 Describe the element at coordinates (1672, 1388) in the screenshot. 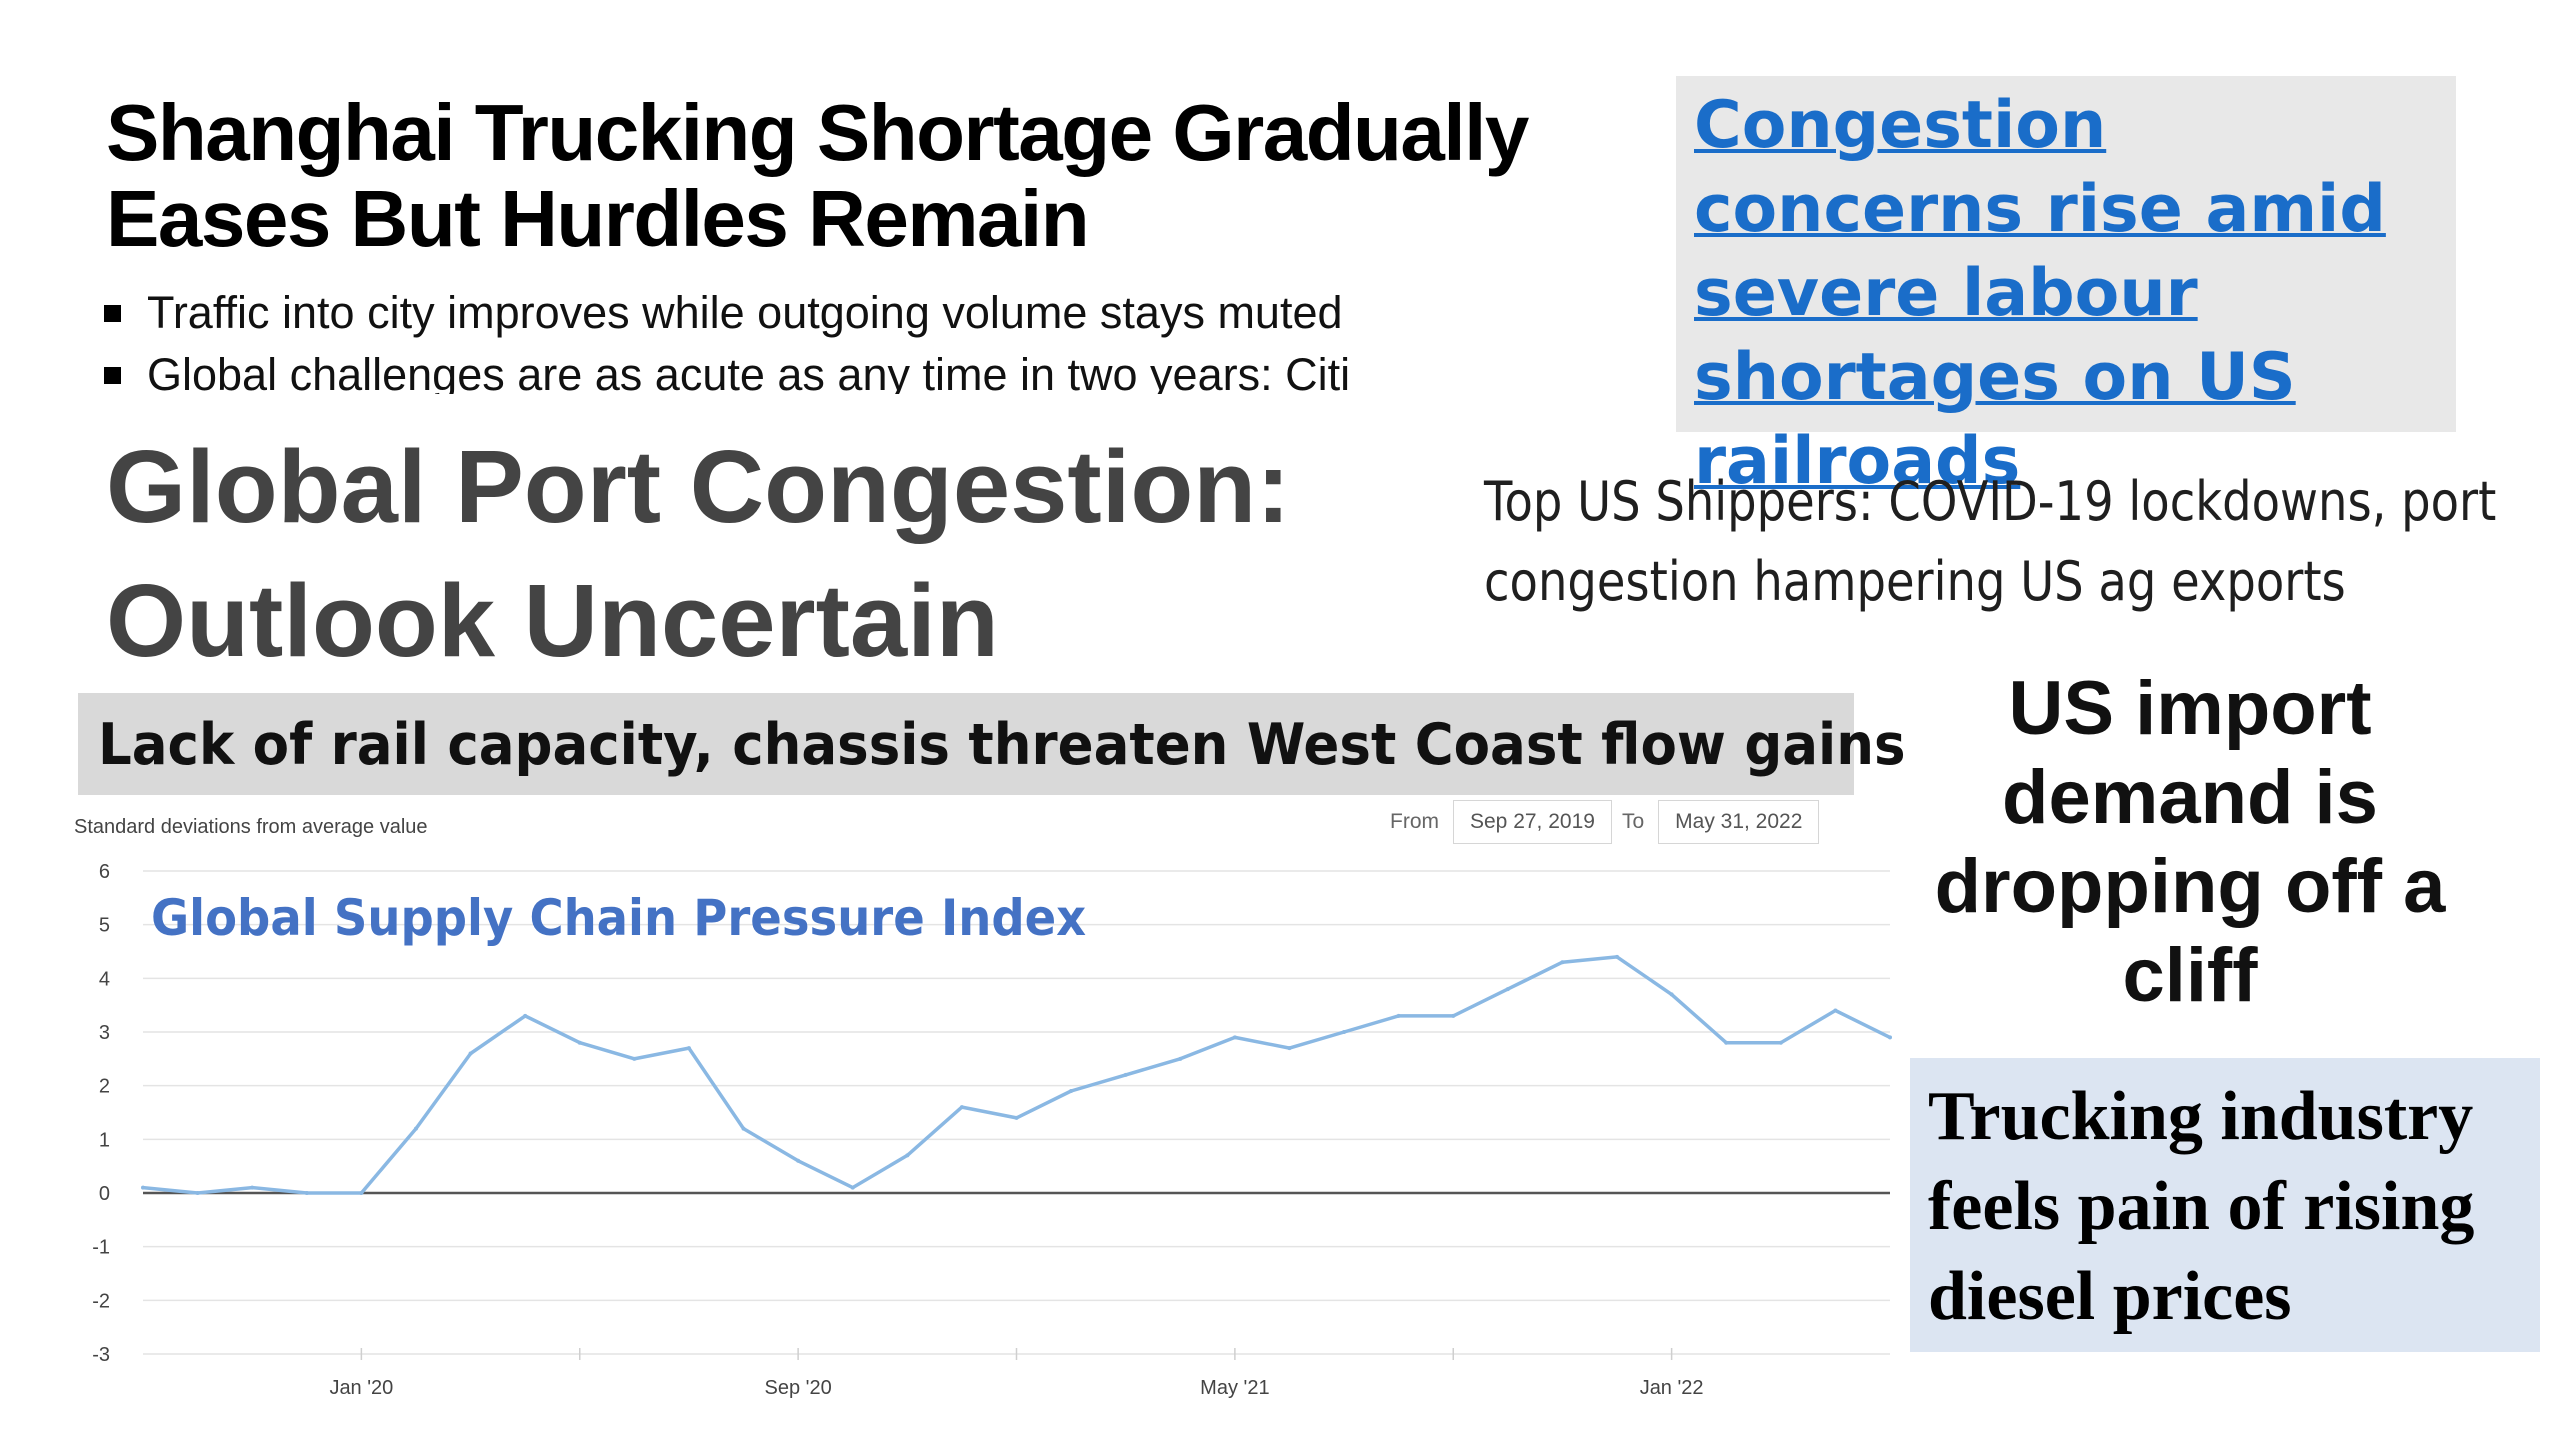

I see `x-tick-label: Jan '22` at that location.